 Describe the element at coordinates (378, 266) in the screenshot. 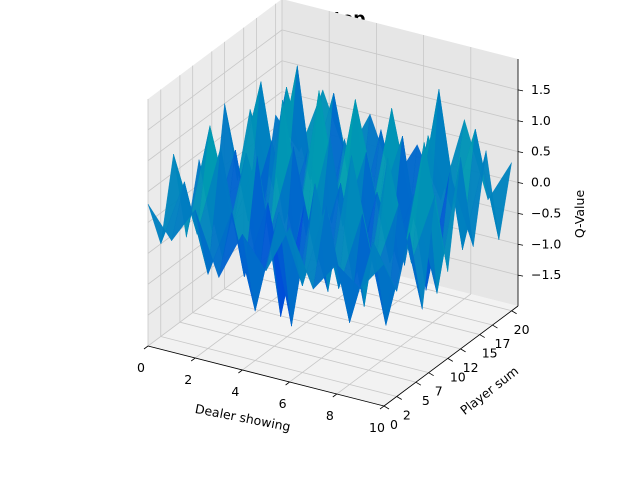

I see `surface-facet` at that location.